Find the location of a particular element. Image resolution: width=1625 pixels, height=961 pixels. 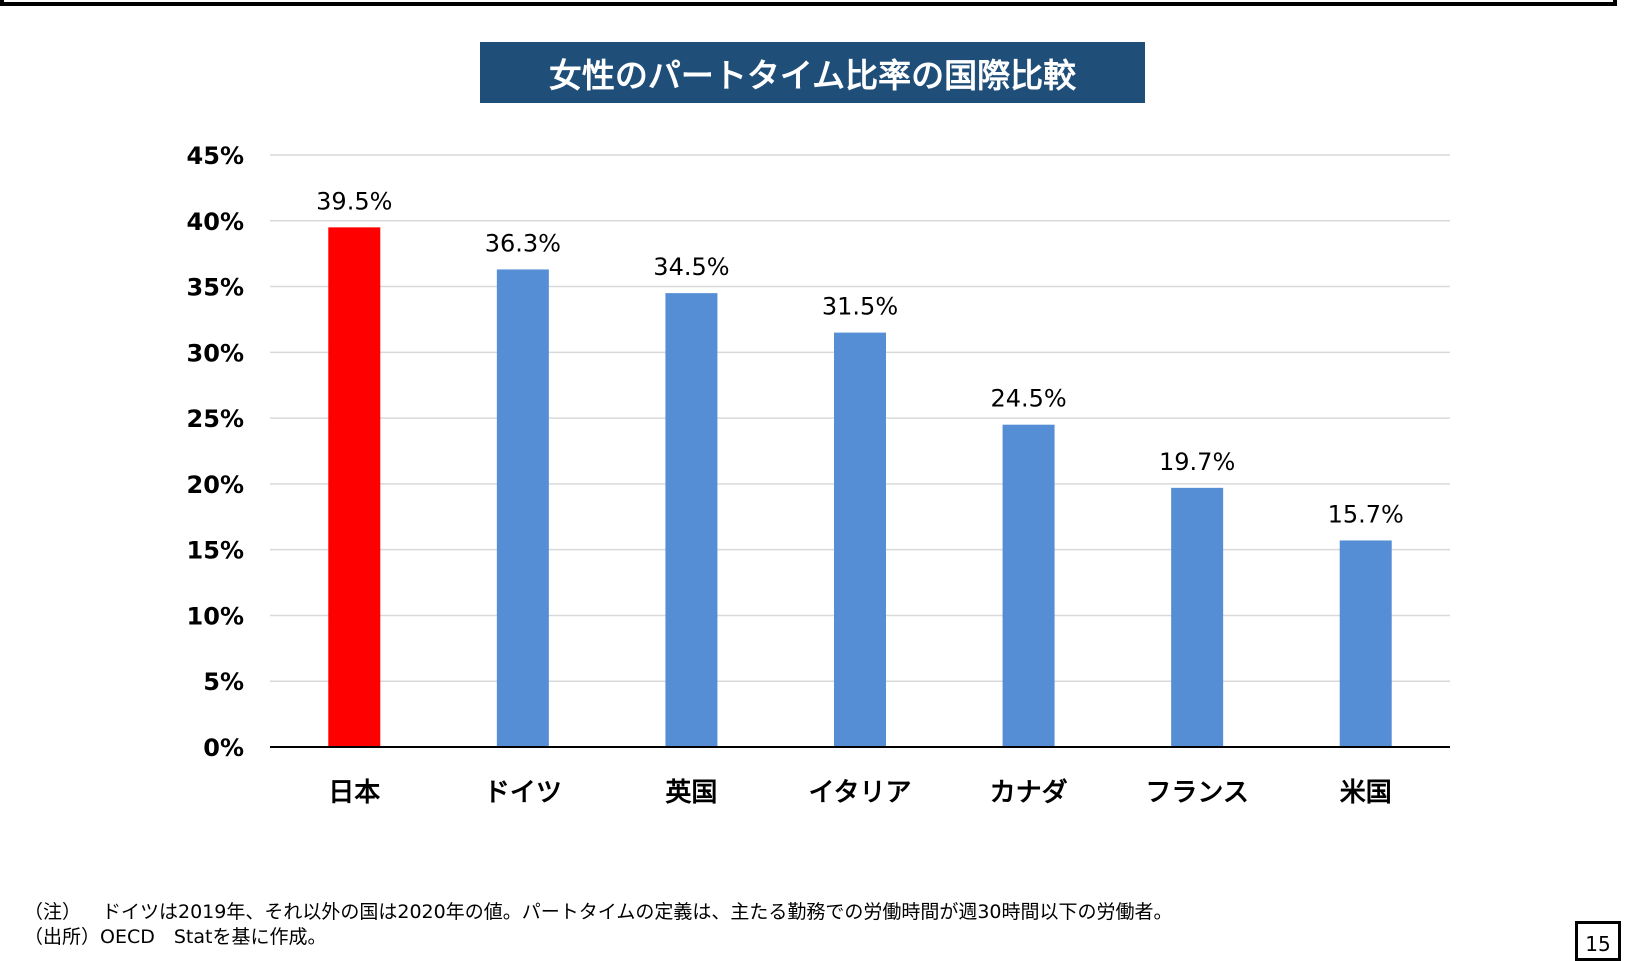

y-tick-label: 15% is located at coordinates (215, 551).